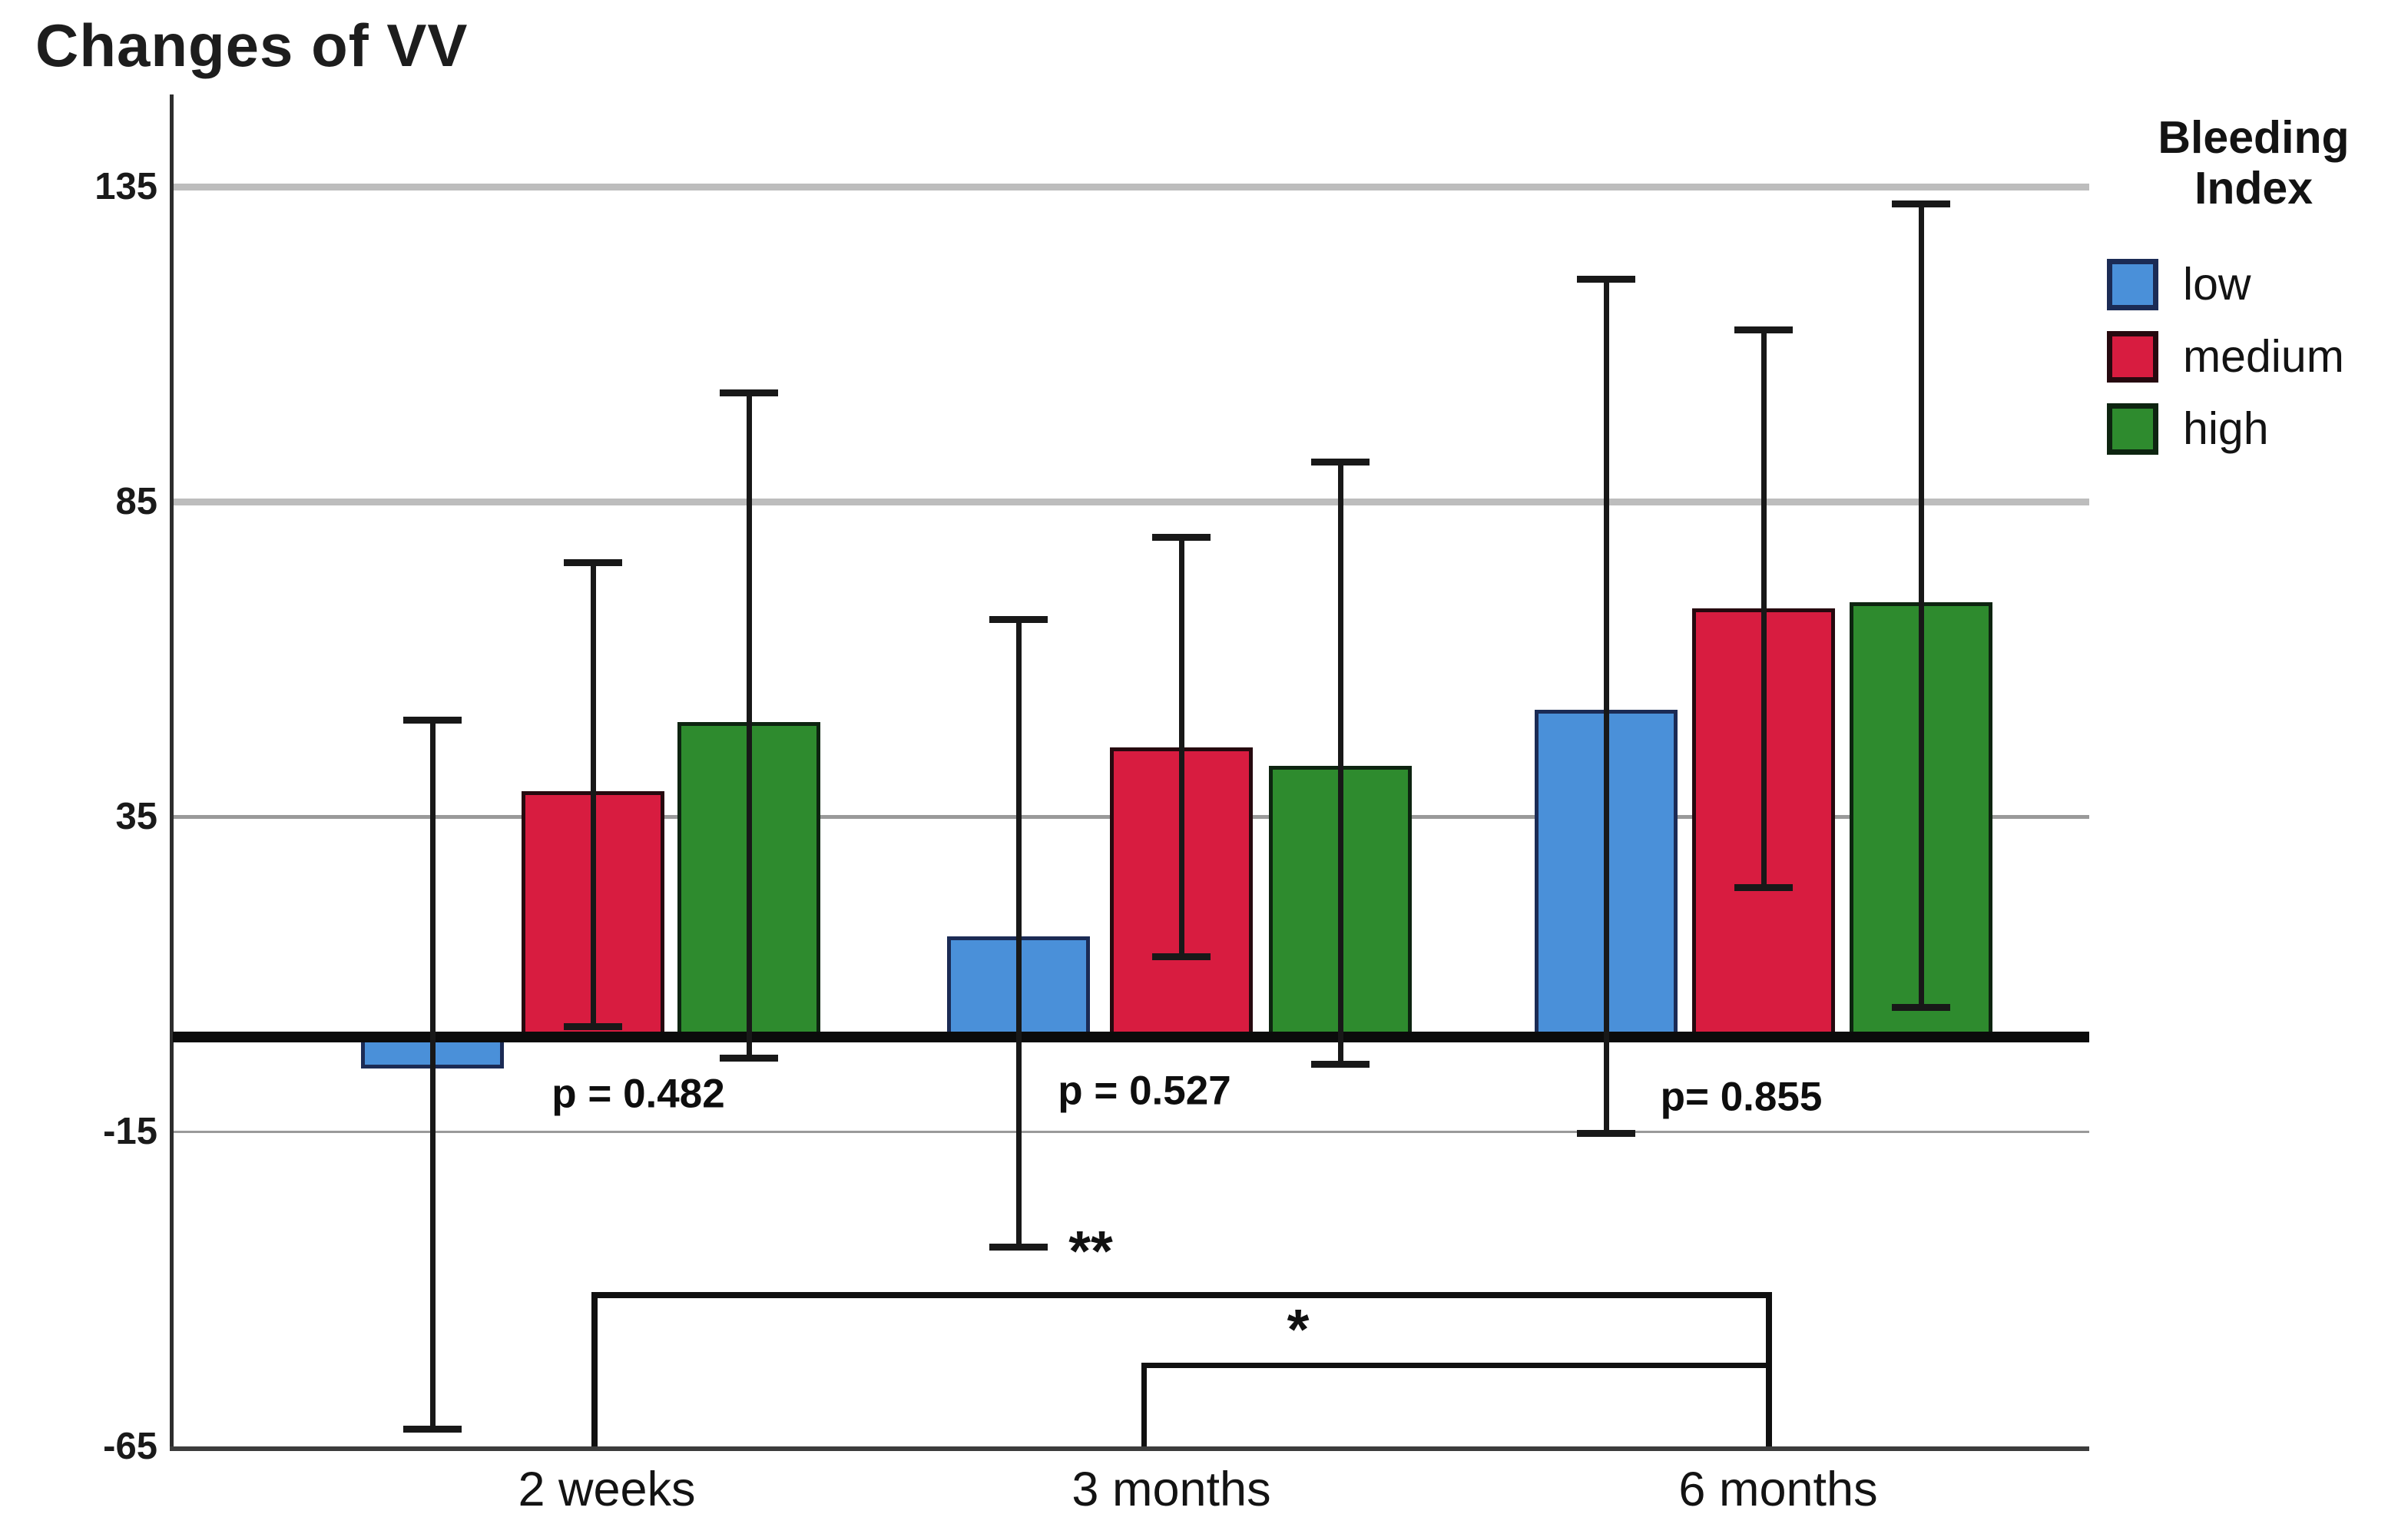  Describe the element at coordinates (1131, 1037) in the screenshot. I see `zero-baseline` at that location.